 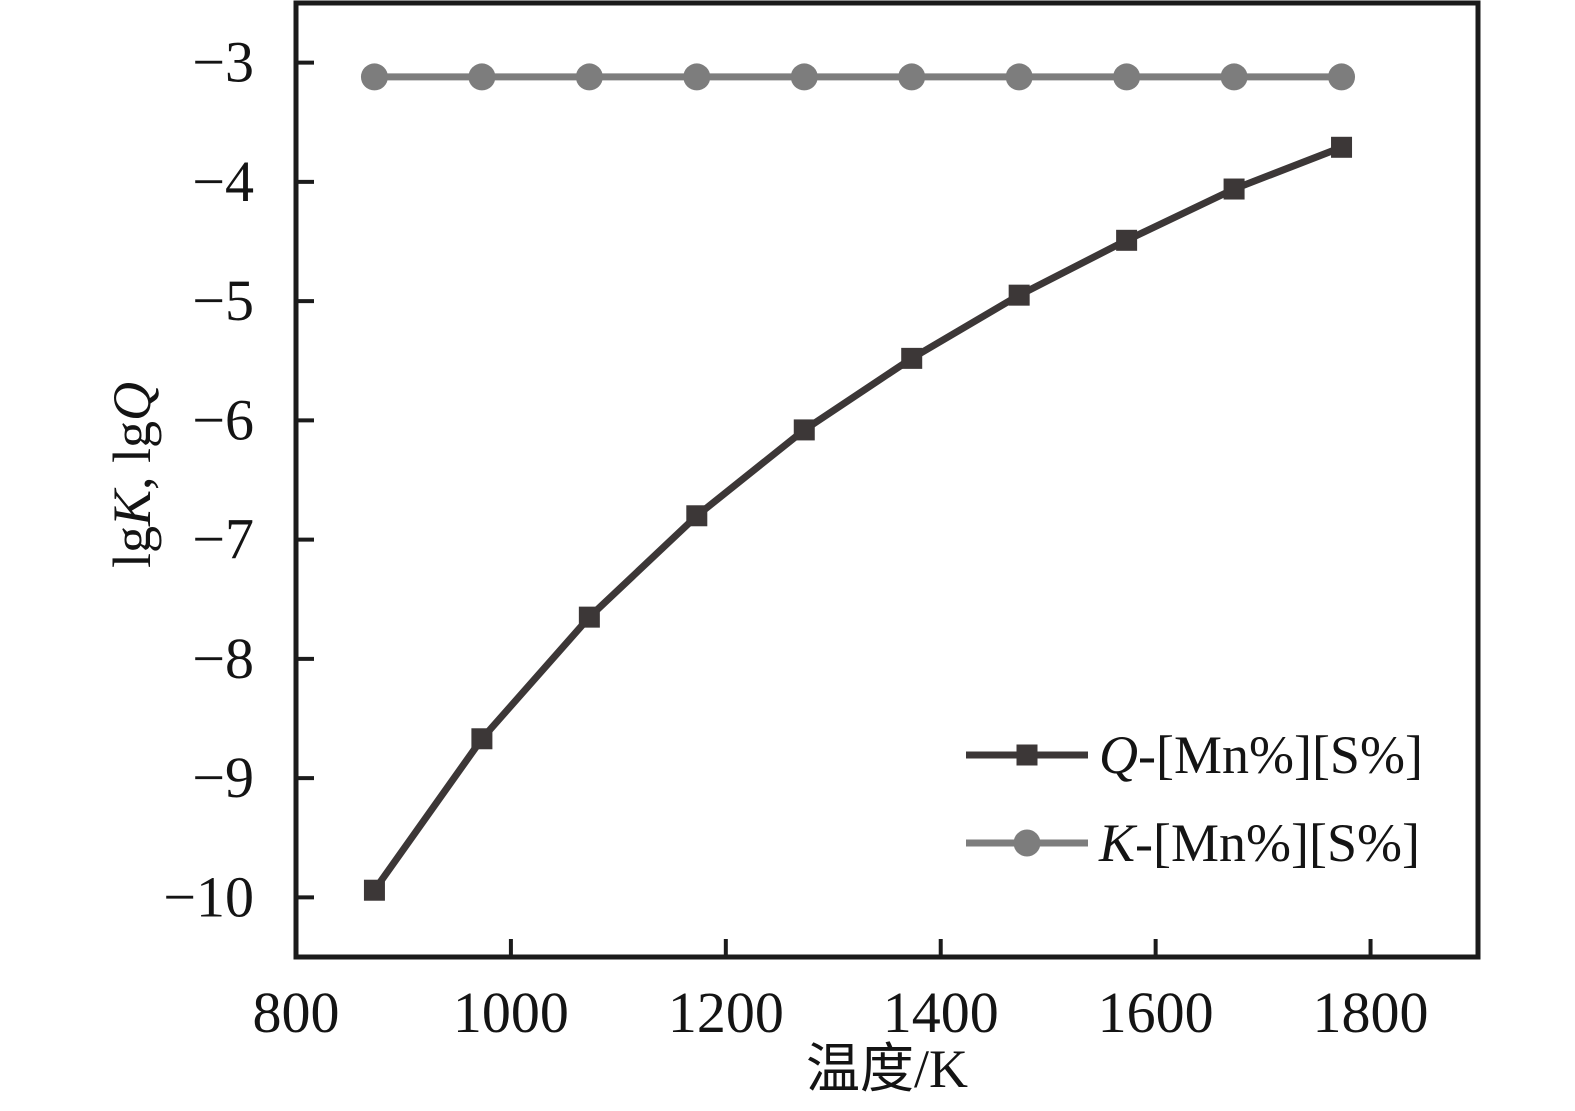 I want to click on legend-entry: Q-[Mn%][S%], so click(x=1194, y=755).